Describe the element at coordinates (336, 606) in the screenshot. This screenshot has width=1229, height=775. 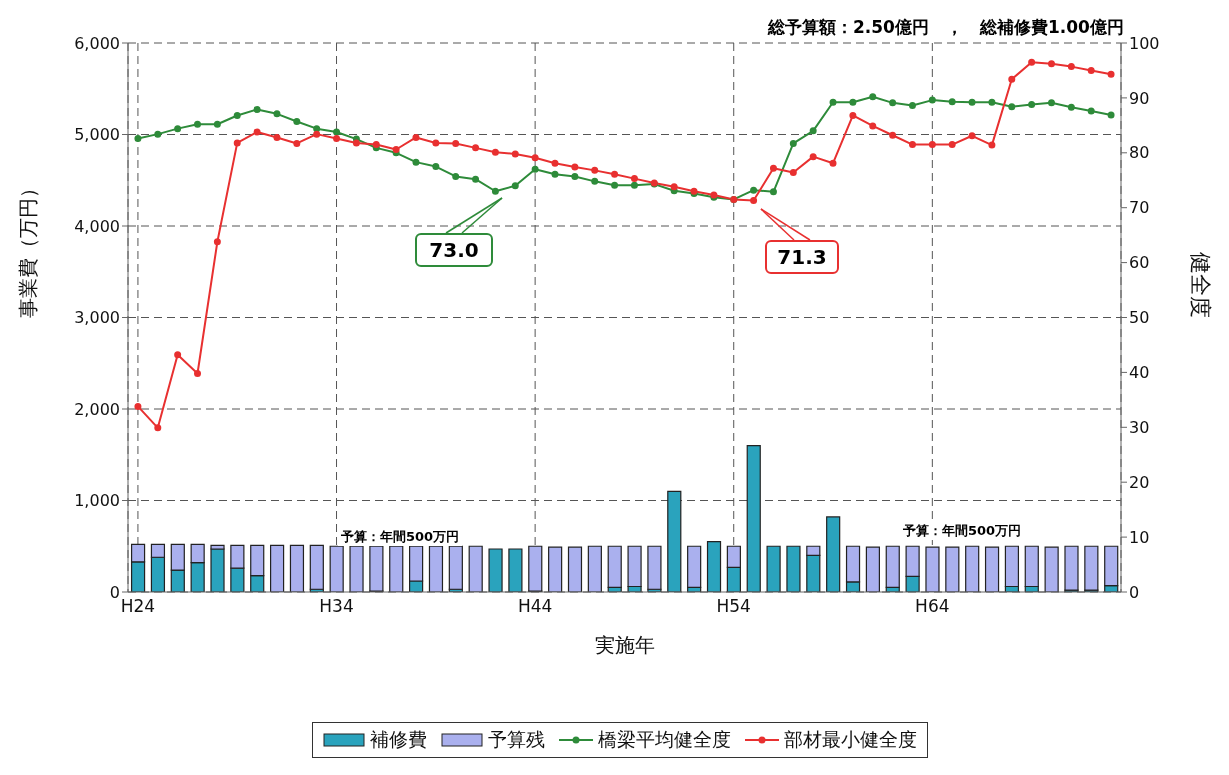
I see `x-tick-label: H34` at that location.